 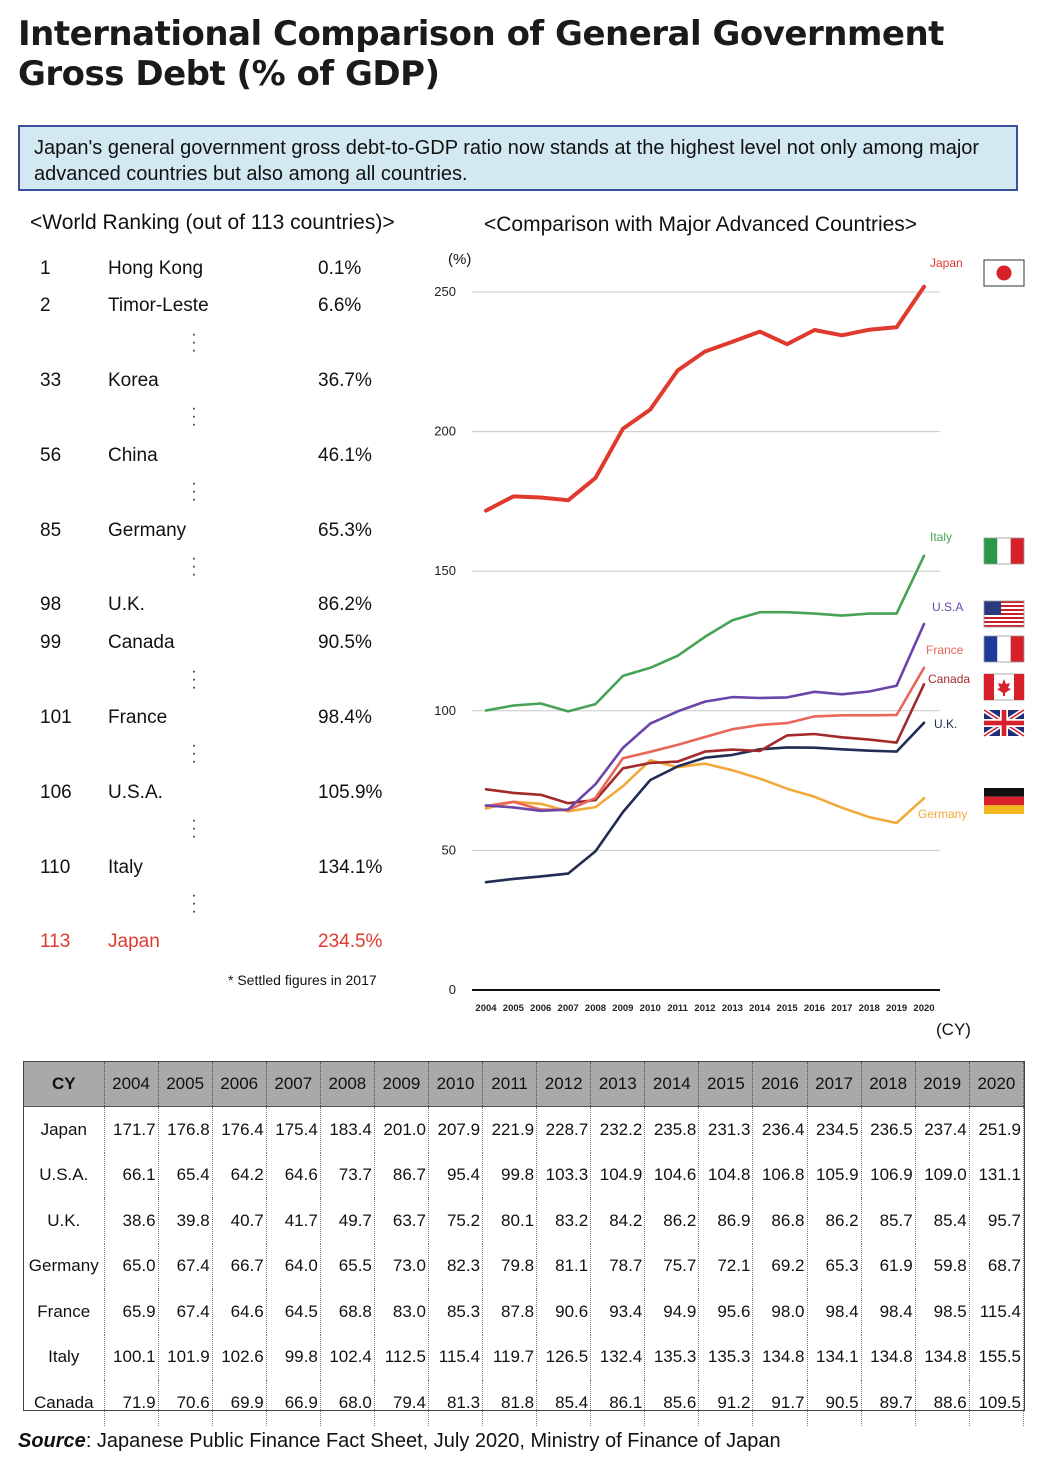 I want to click on year-header: 2015, so click(x=726, y=1084).